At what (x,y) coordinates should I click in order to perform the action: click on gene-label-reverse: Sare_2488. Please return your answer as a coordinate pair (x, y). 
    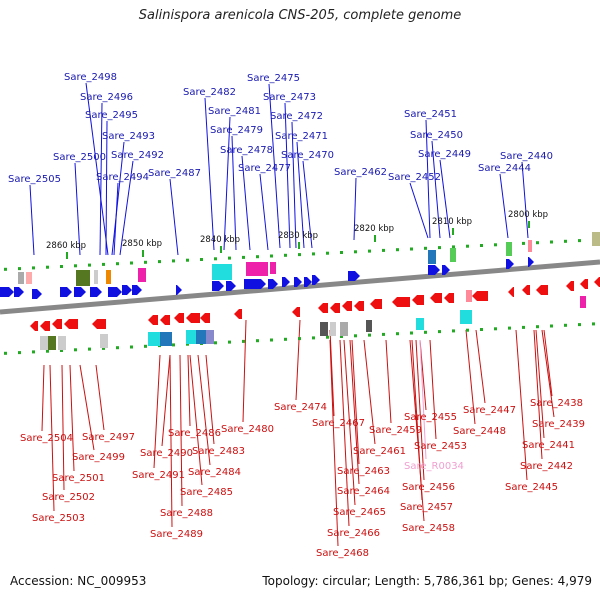
    Looking at the image, I should click on (186, 513).